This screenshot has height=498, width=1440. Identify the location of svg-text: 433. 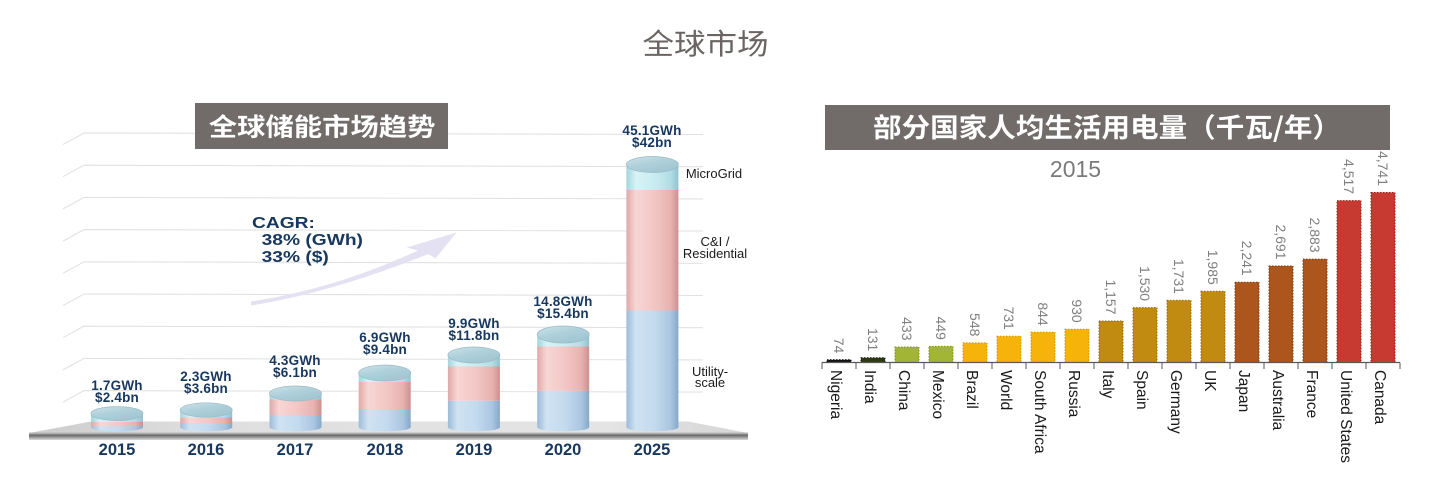
(907, 329).